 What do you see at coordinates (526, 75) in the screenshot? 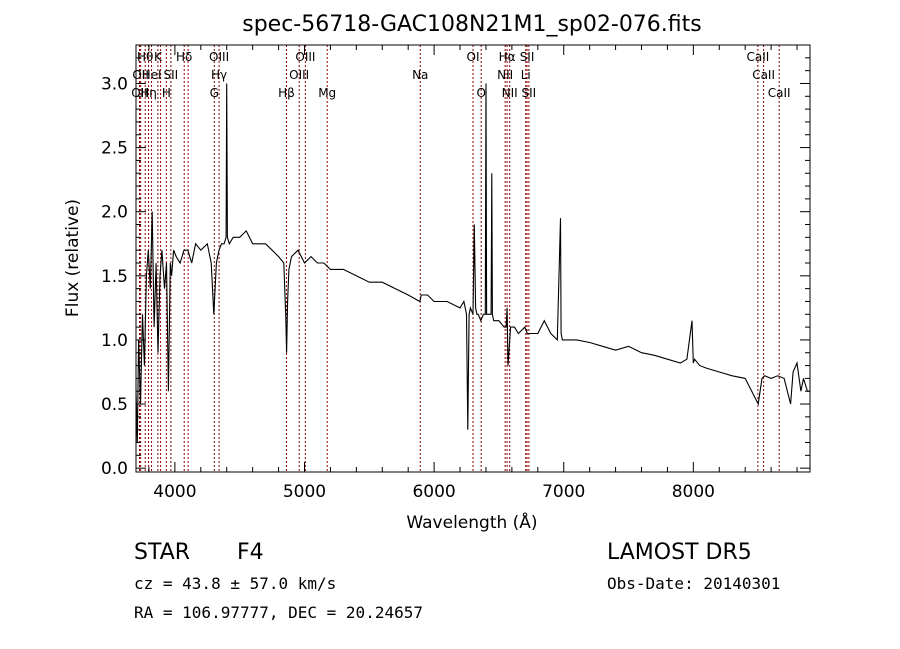
I see `line-marker-label: Li` at bounding box center [526, 75].